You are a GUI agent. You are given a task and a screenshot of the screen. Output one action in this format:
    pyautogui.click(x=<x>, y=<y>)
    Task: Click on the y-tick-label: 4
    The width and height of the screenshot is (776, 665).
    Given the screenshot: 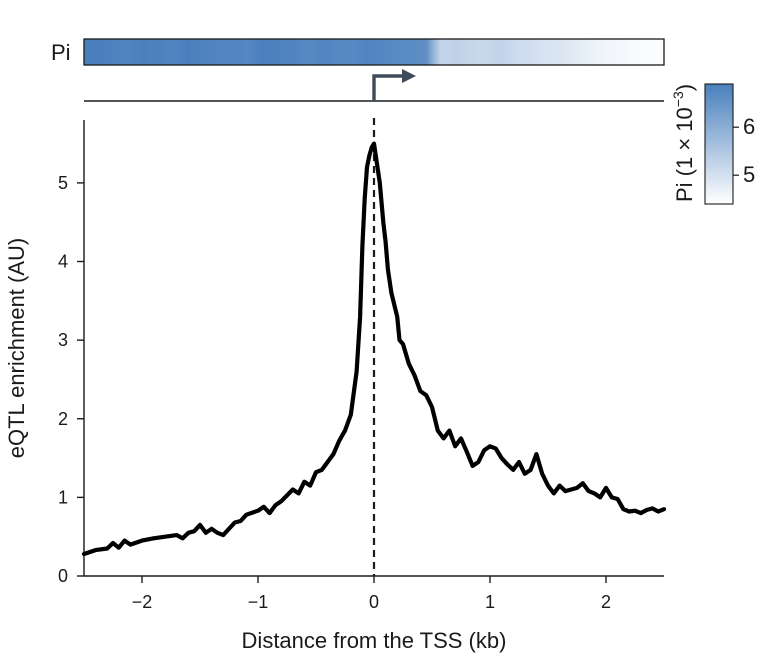 What is the action you would take?
    pyautogui.click(x=63, y=262)
    